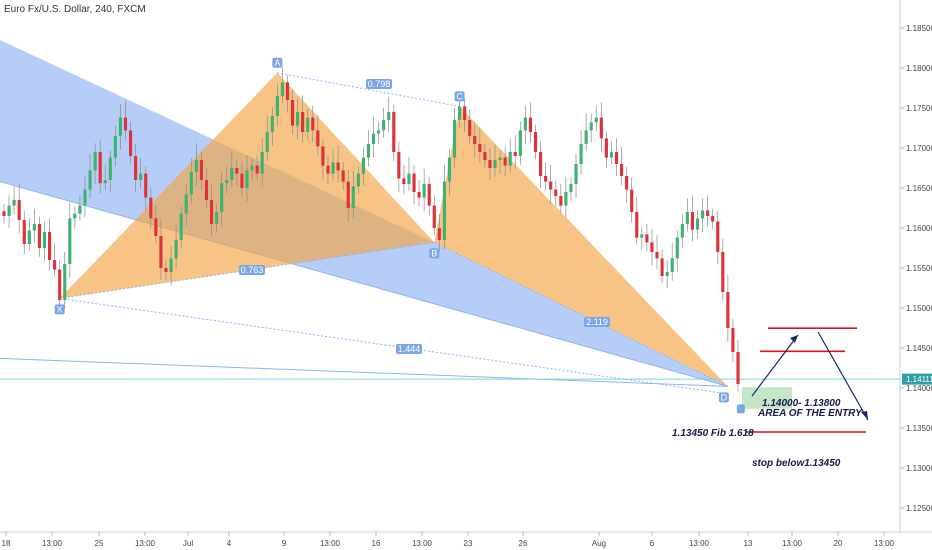 The height and width of the screenshot is (550, 932). Describe the element at coordinates (6, 543) in the screenshot. I see `x-tick-label: 18` at that location.